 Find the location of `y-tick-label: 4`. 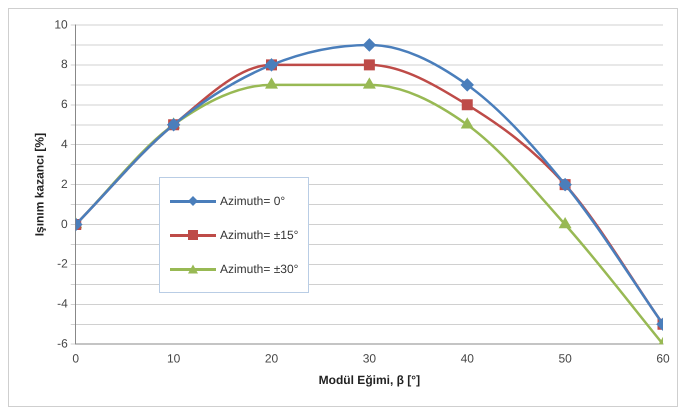

y-tick-label: 4 is located at coordinates (64, 144).